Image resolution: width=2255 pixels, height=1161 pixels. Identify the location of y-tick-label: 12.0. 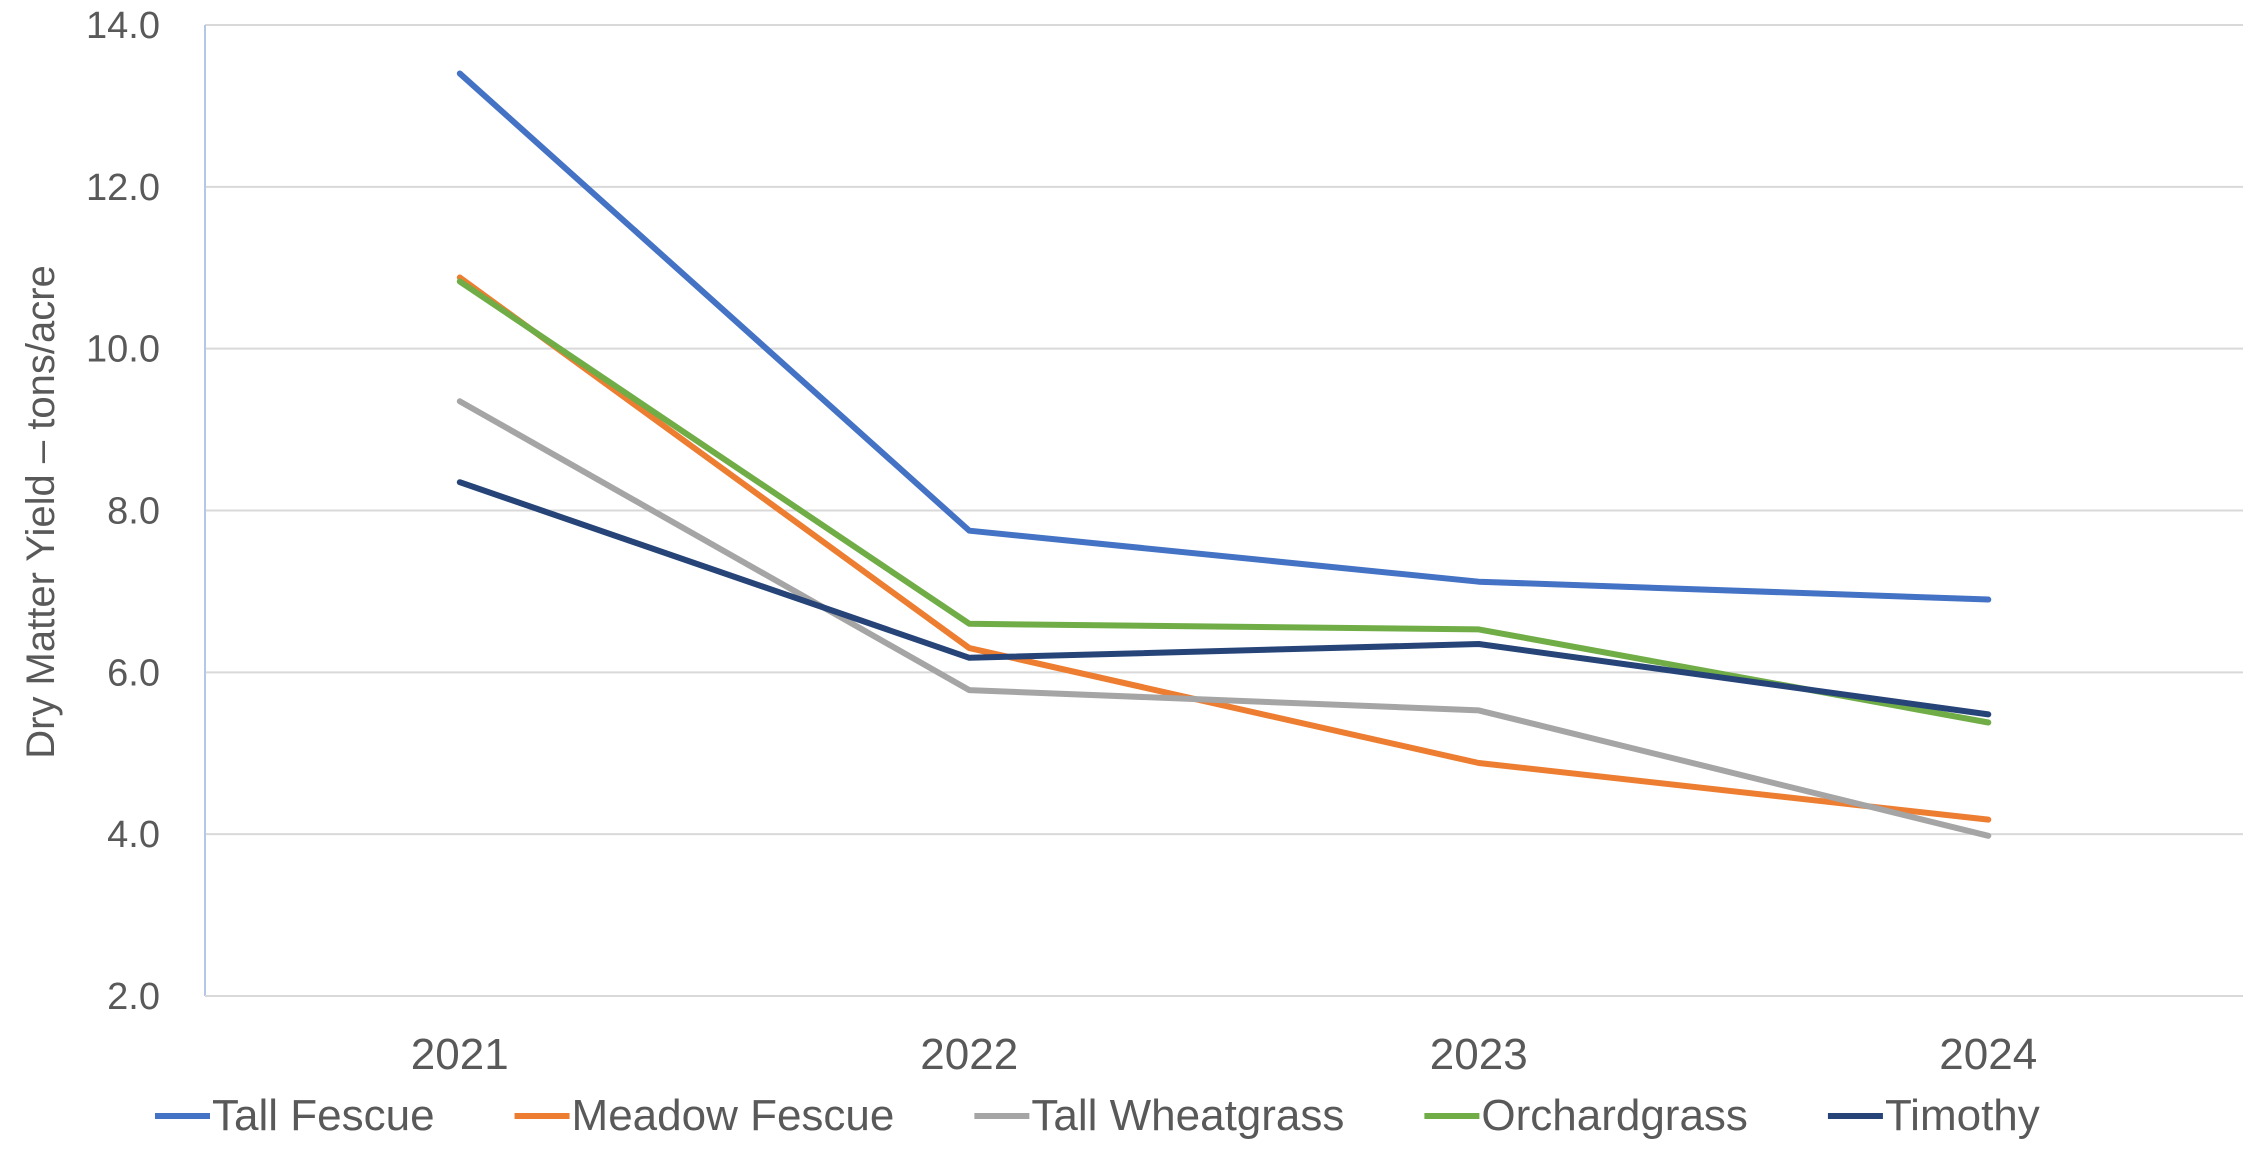
(123, 188).